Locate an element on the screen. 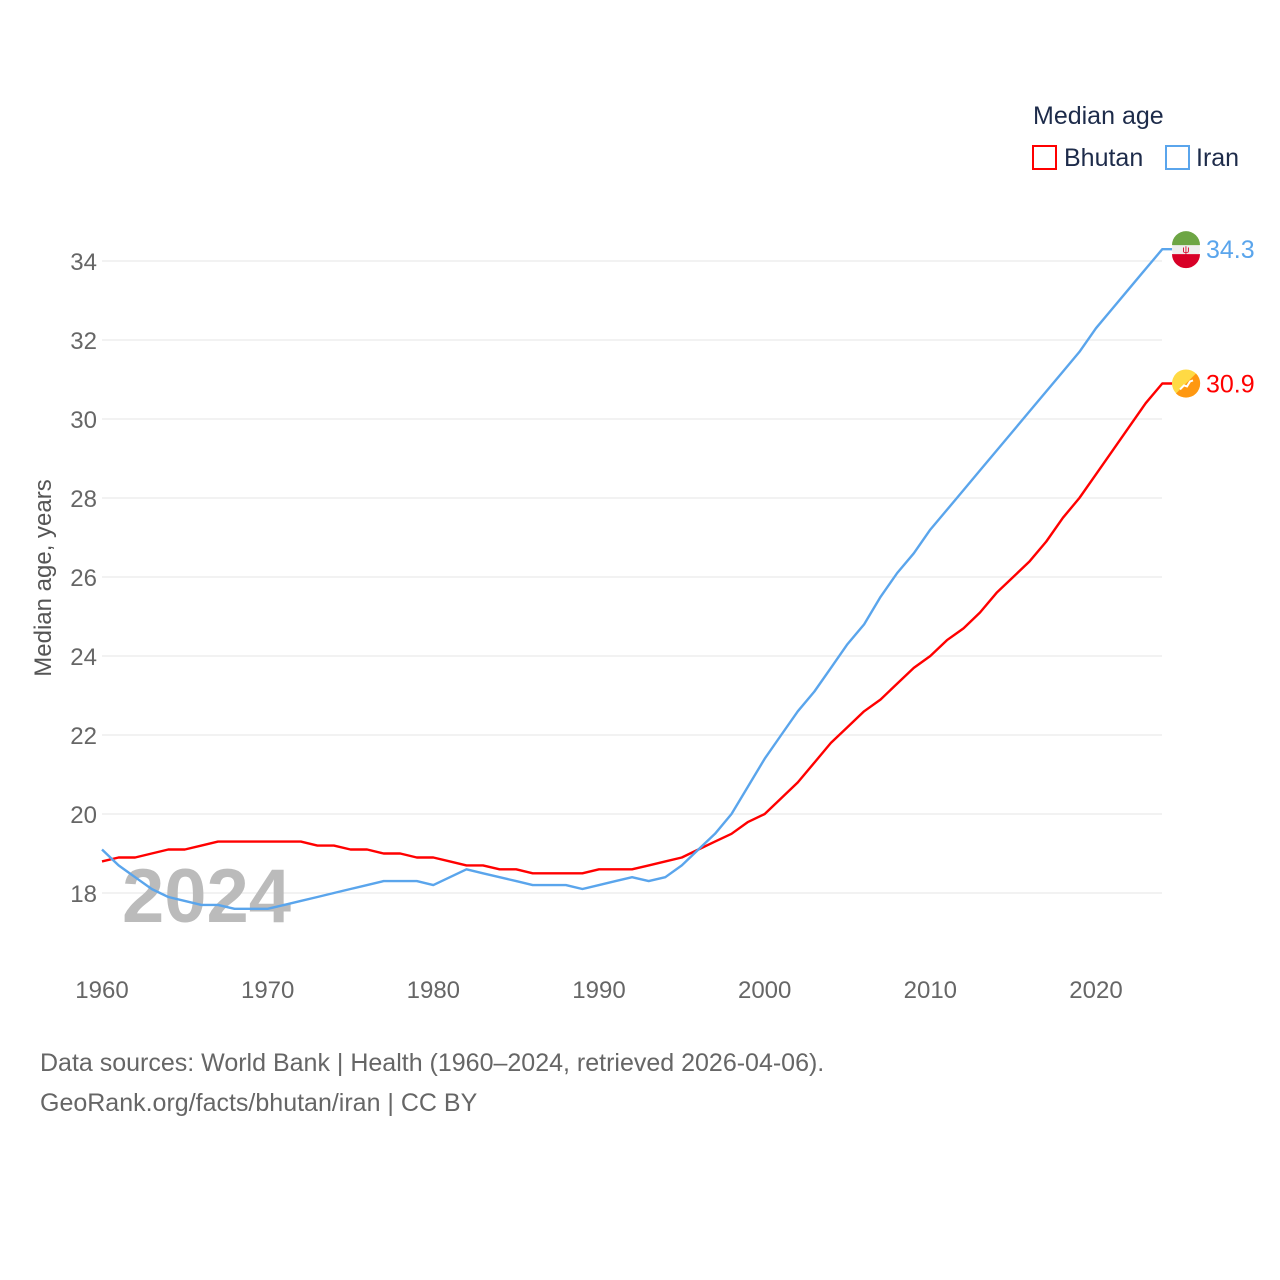 Image resolution: width=1280 pixels, height=1280 pixels. y-axis: 18 20 22 24 26 28 30 32 34 is located at coordinates (83, 578).